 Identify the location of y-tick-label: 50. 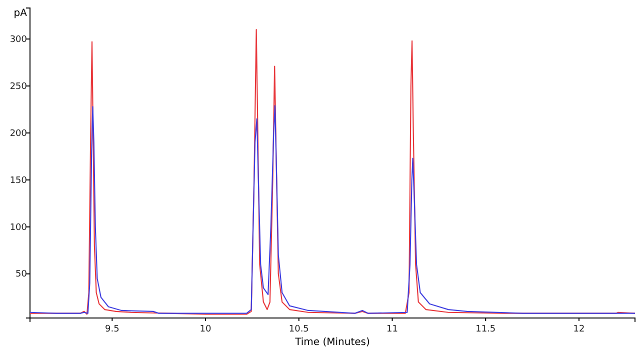
(22, 275).